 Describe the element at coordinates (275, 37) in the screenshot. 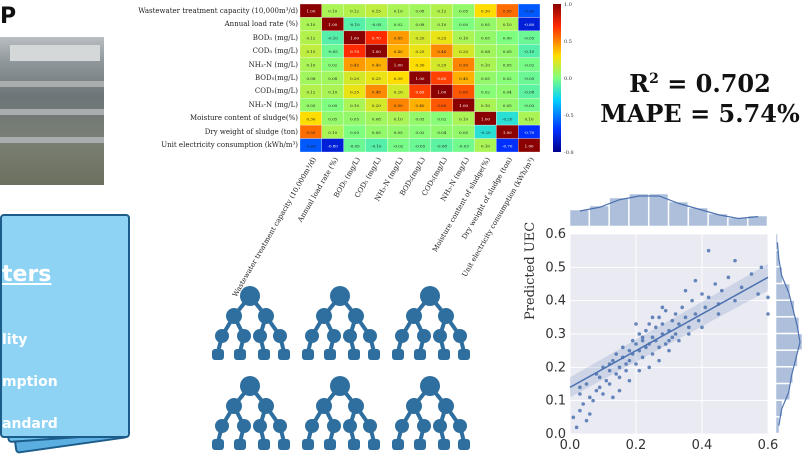

I see `heatmap-row-label: BOD₅ (mg/L)` at that location.